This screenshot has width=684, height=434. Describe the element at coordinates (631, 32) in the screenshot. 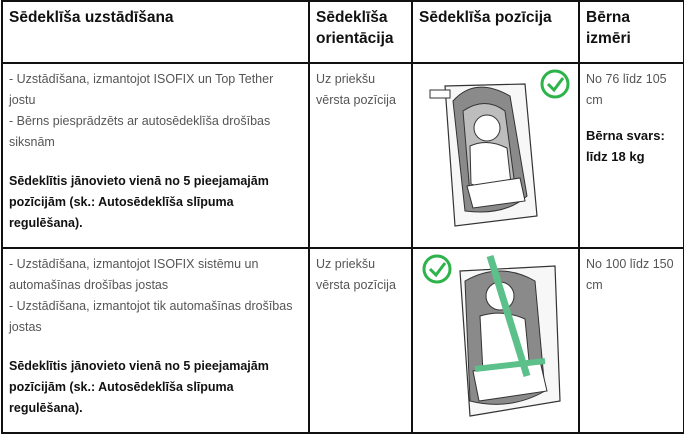

I see `header-cell: Bērna izmēri` at that location.